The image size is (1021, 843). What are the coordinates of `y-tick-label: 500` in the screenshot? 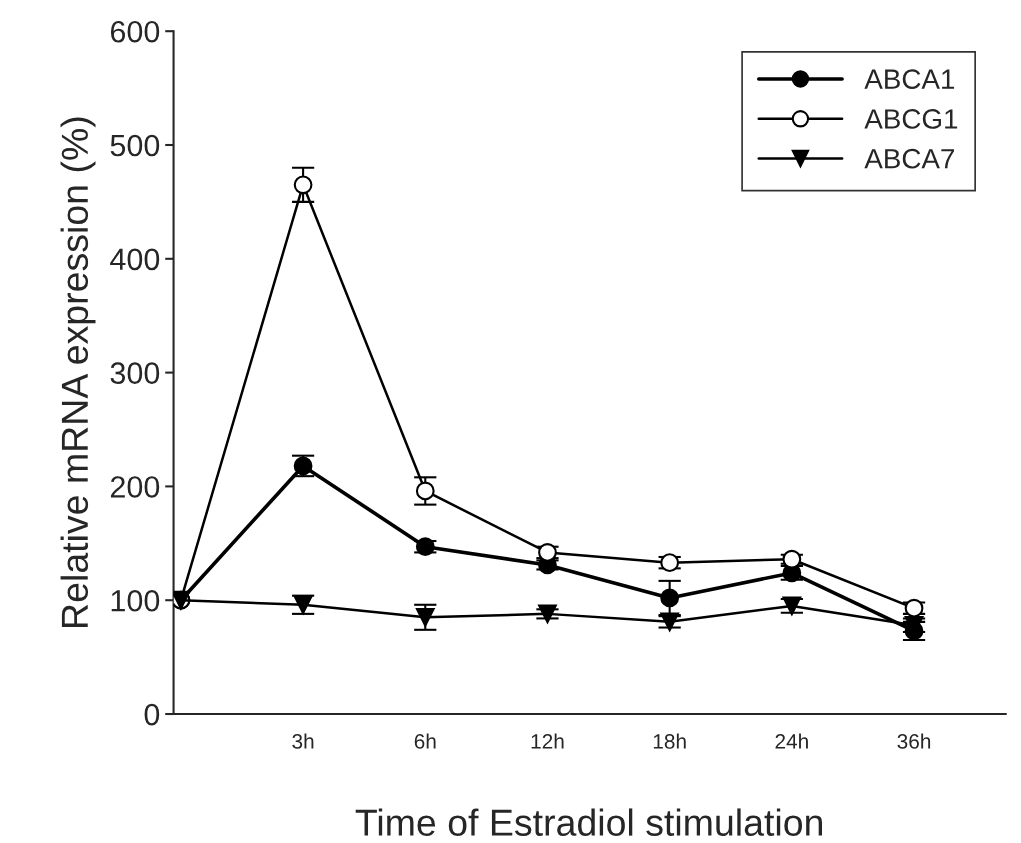 It's located at (135, 145).